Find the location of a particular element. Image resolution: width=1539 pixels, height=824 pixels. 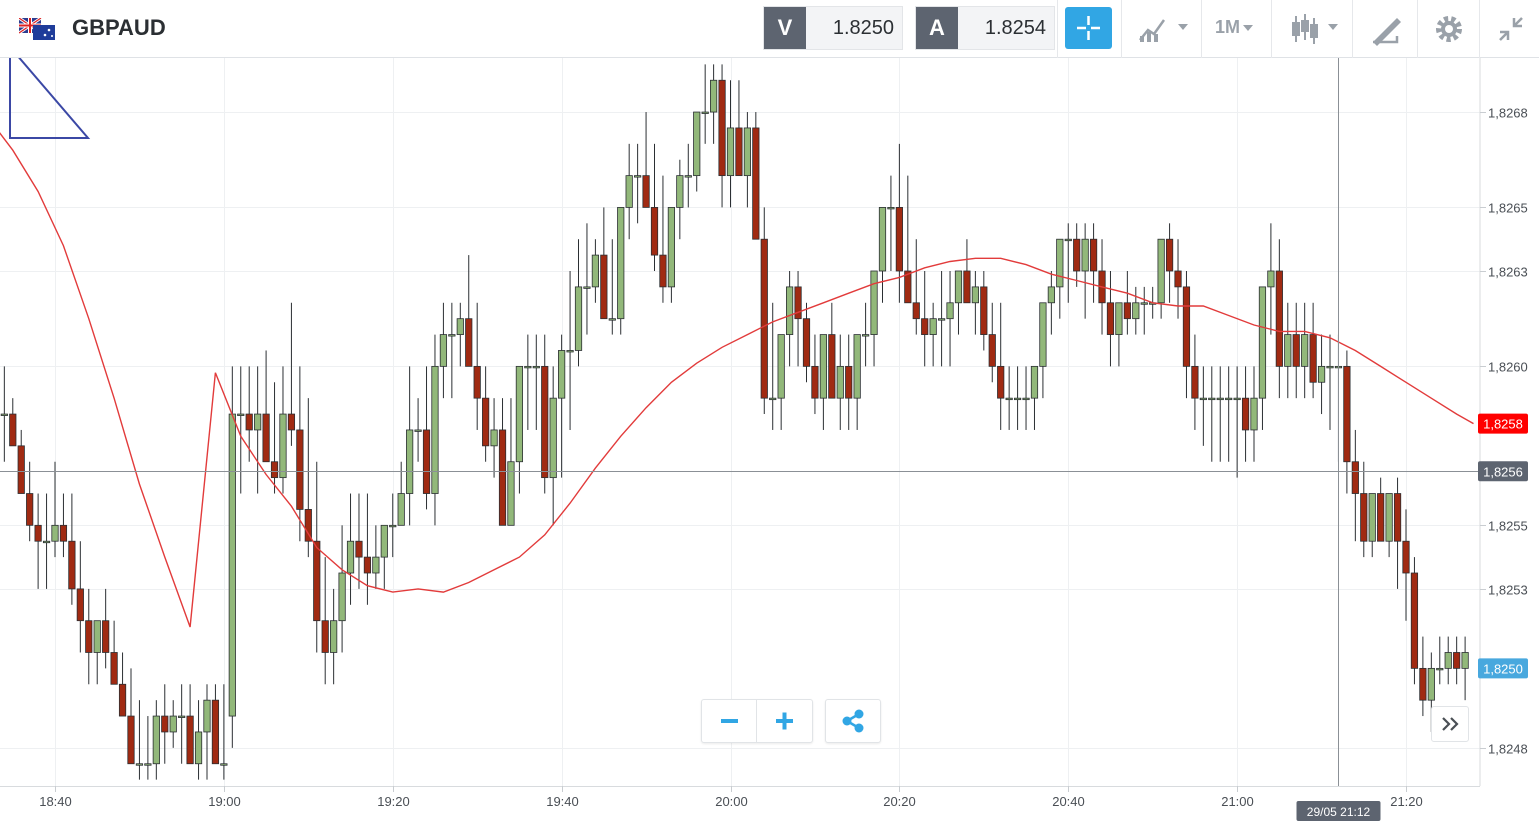

scroll-to-latest-button is located at coordinates (1450, 724).